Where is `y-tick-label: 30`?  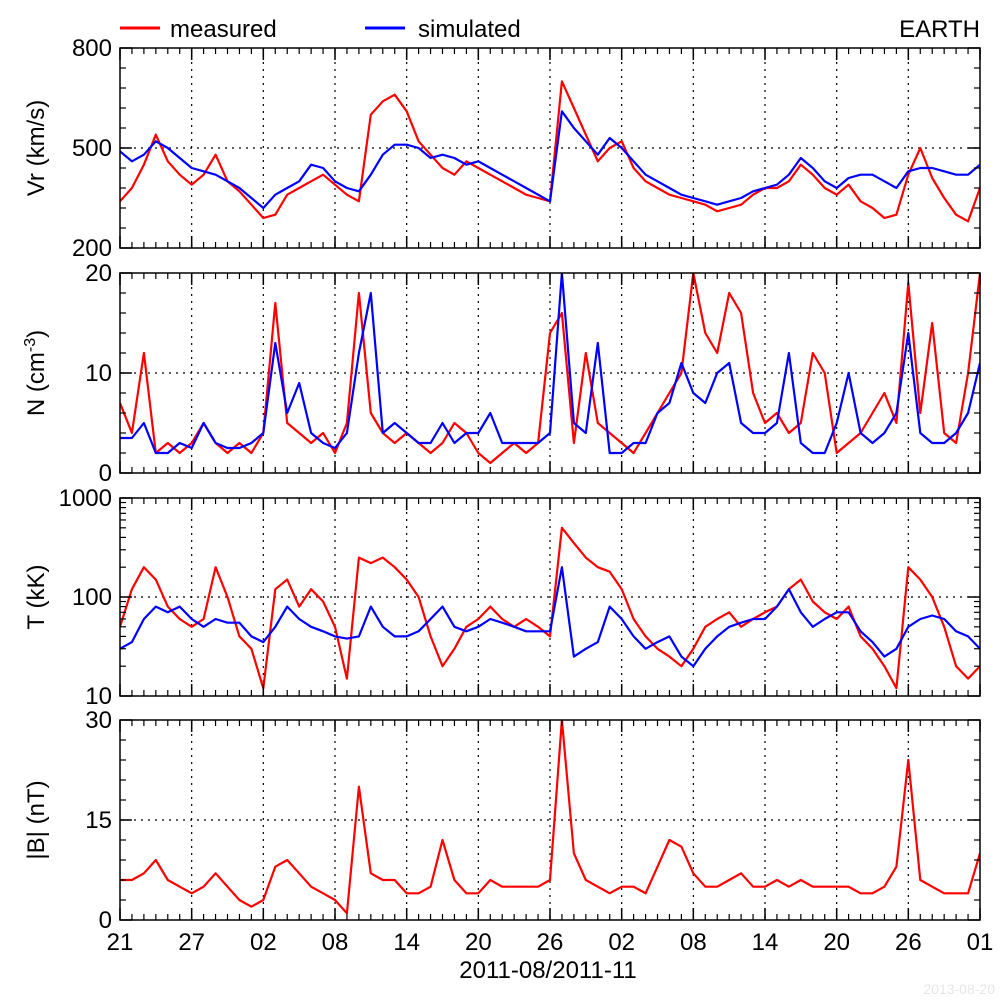 y-tick-label: 30 is located at coordinates (98, 720).